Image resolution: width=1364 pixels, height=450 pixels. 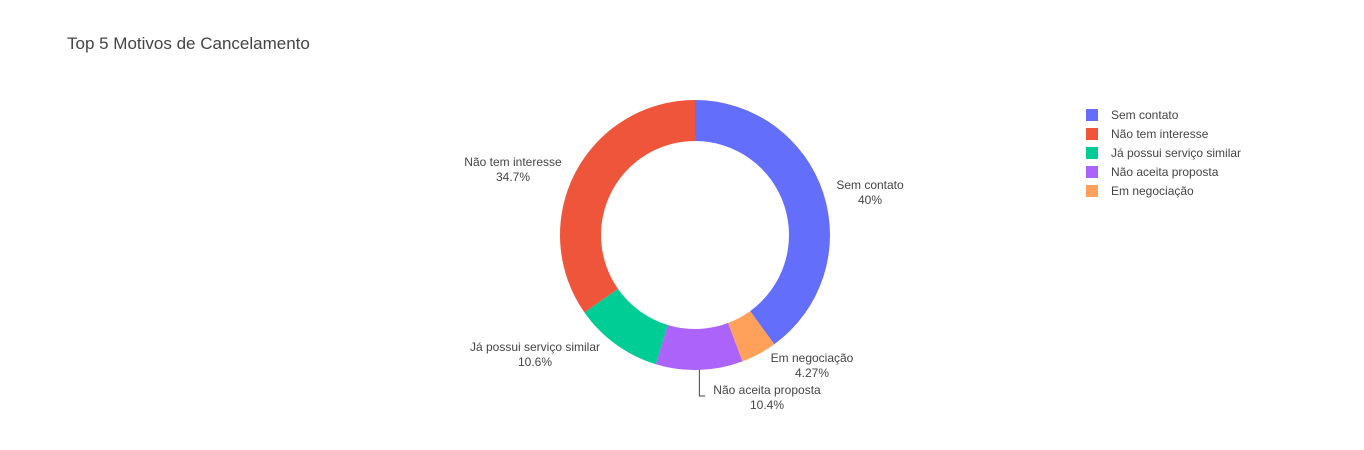 I want to click on slice-label: Não tem interesse, so click(x=513, y=162).